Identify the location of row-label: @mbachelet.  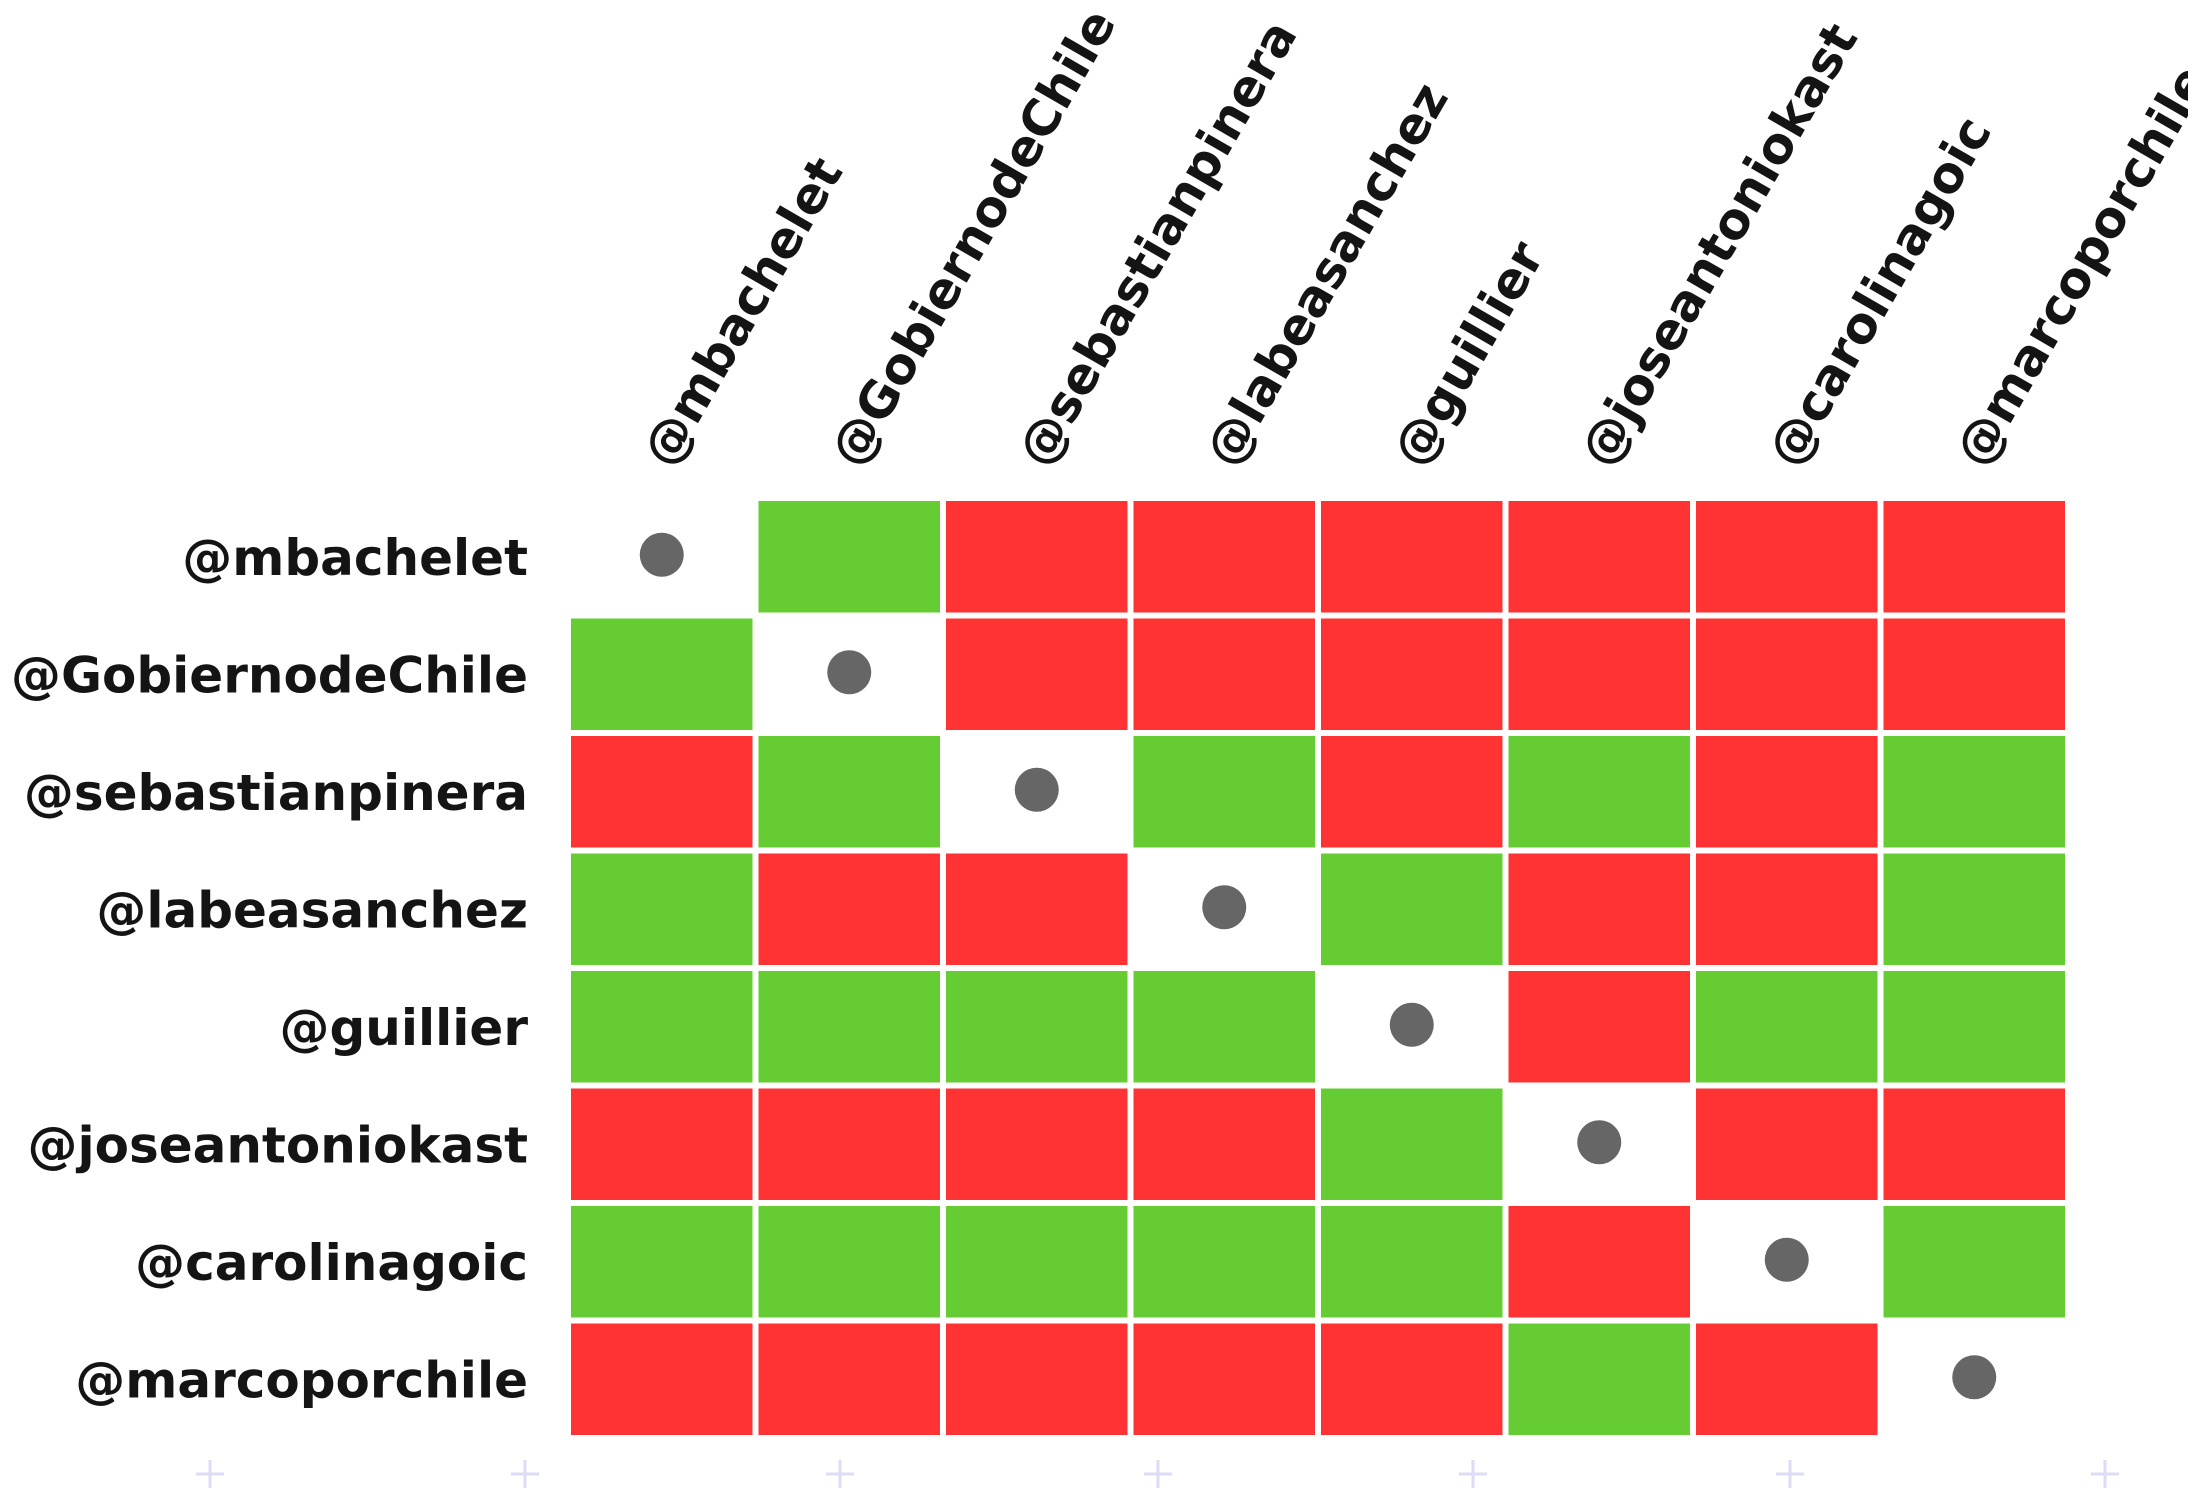
(355, 558).